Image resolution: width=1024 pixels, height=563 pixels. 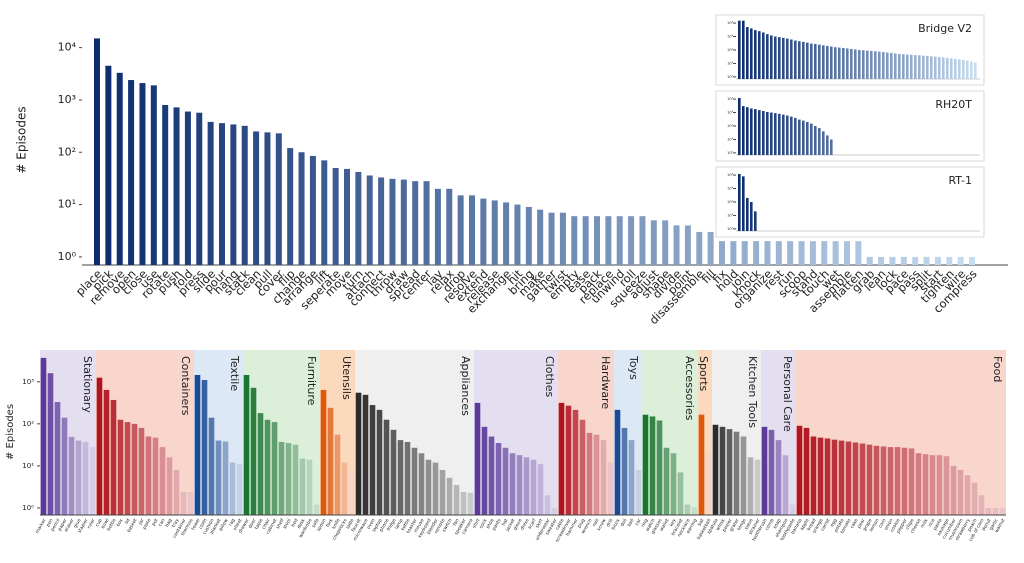 What do you see at coordinates (730, 77) in the screenshot?
I see `y-tick-label: 10⁰` at bounding box center [730, 77].